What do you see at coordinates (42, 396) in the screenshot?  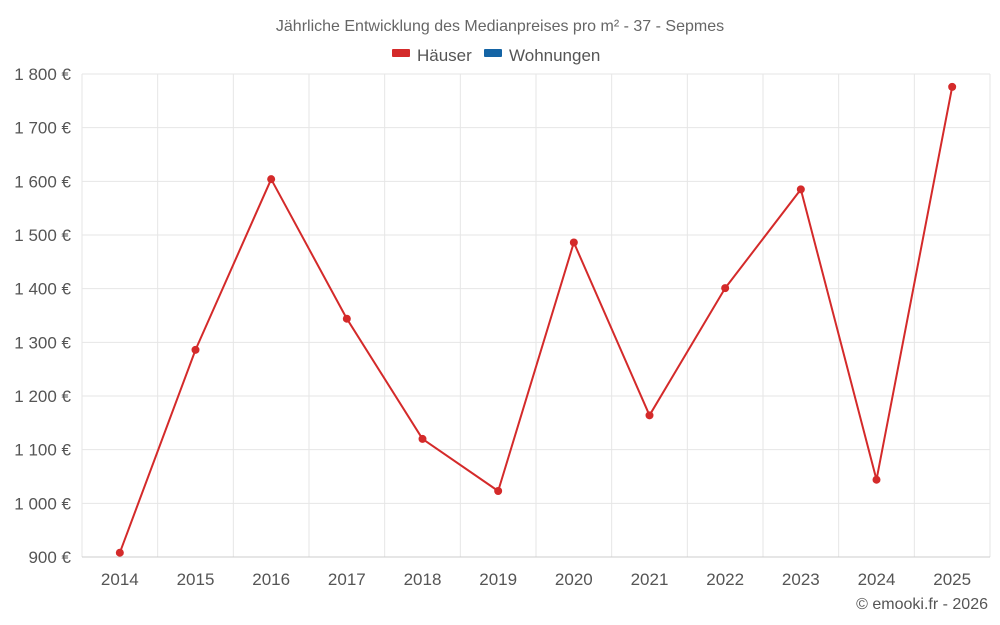 I see `y-tick-label: 1 200 €` at bounding box center [42, 396].